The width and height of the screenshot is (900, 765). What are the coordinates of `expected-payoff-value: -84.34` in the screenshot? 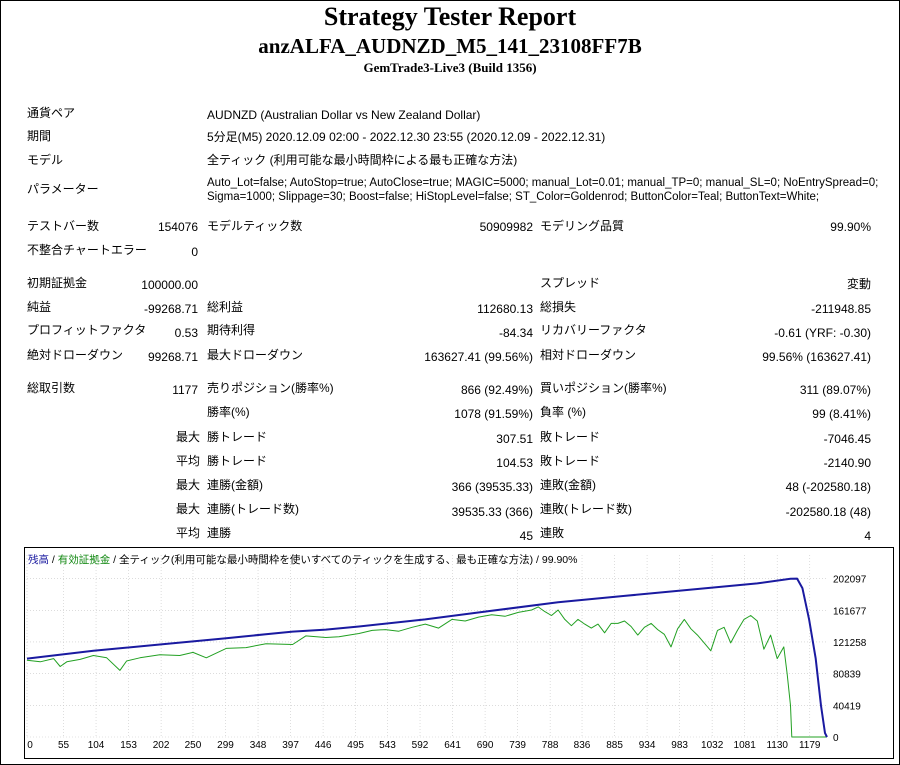 It's located at (515, 333).